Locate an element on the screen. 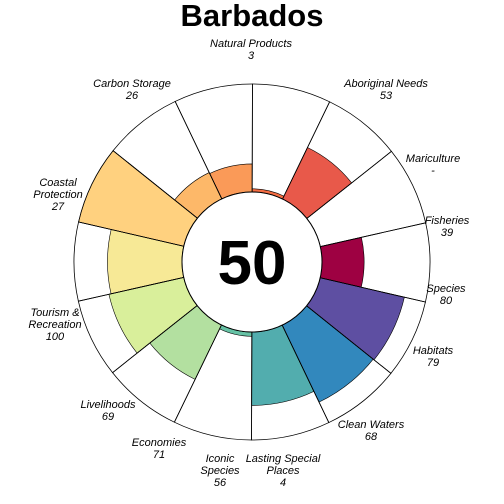  petal-bg-mariculture is located at coordinates (366, 199).